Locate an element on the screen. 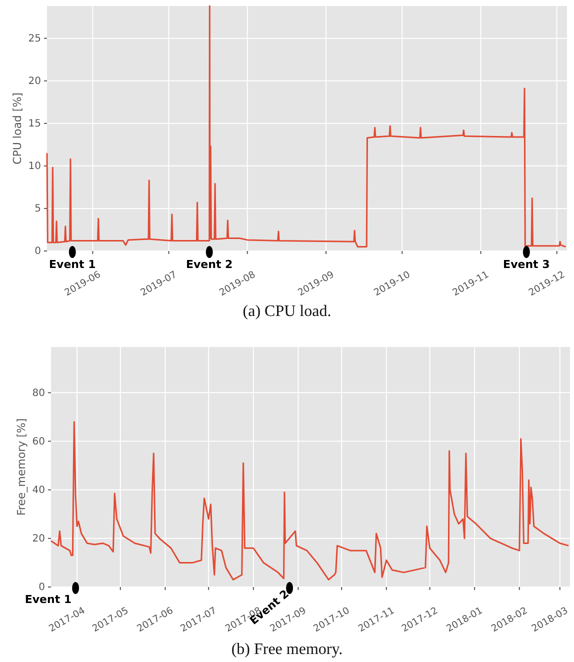 This screenshot has height=662, width=574. y-axis-title: CPU load [%] is located at coordinates (17, 128).